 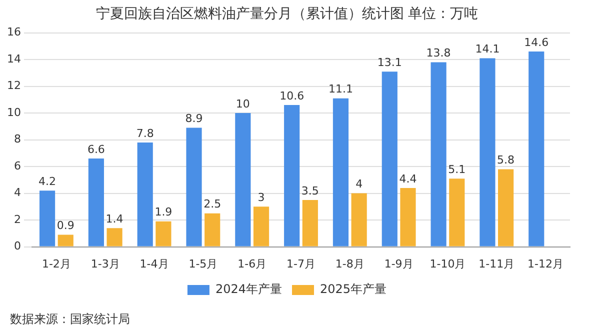 What do you see at coordinates (194, 119) in the screenshot?
I see `data-label: 8.9` at bounding box center [194, 119].